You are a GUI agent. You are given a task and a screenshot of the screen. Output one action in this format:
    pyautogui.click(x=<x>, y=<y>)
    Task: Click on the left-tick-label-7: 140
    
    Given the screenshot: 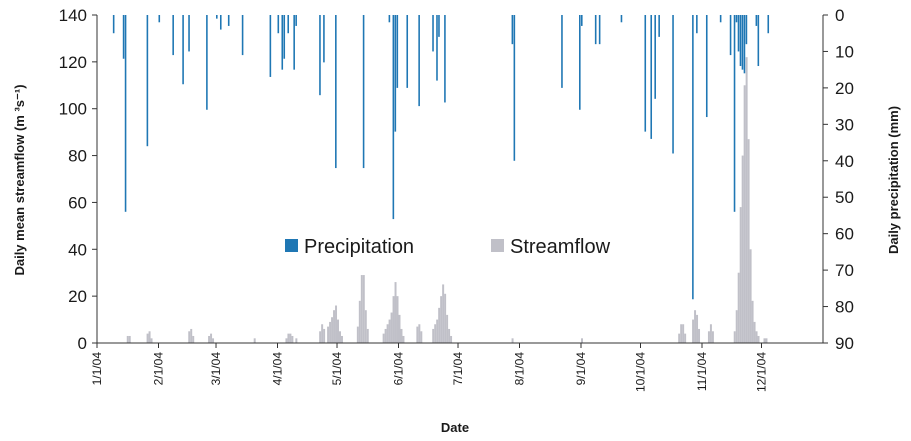 What is the action you would take?
    pyautogui.click(x=73, y=15)
    